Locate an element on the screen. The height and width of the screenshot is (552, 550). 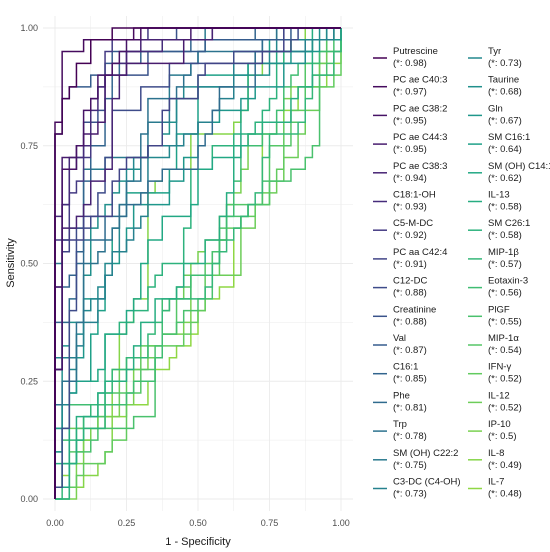
legend-label: C12-DC is located at coordinates (410, 281).